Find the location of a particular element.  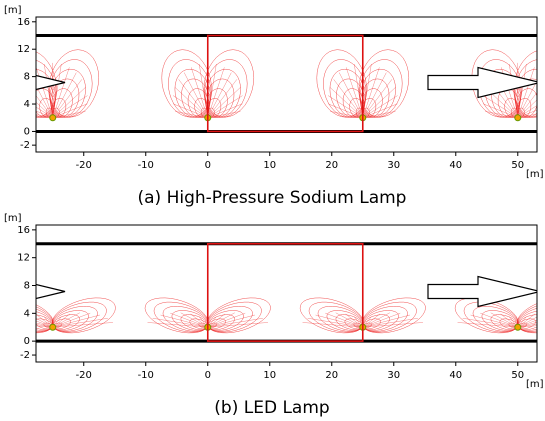

x-tick-label: -10 is located at coordinates (146, 375).